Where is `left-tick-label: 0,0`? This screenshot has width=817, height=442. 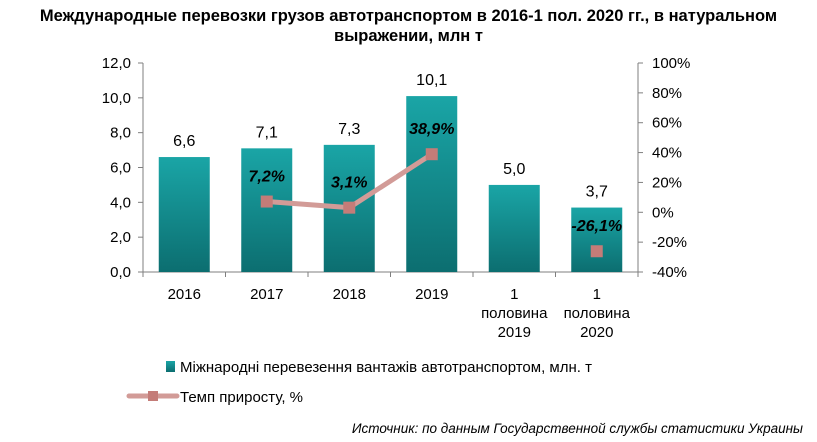 left-tick-label: 0,0 is located at coordinates (120, 272).